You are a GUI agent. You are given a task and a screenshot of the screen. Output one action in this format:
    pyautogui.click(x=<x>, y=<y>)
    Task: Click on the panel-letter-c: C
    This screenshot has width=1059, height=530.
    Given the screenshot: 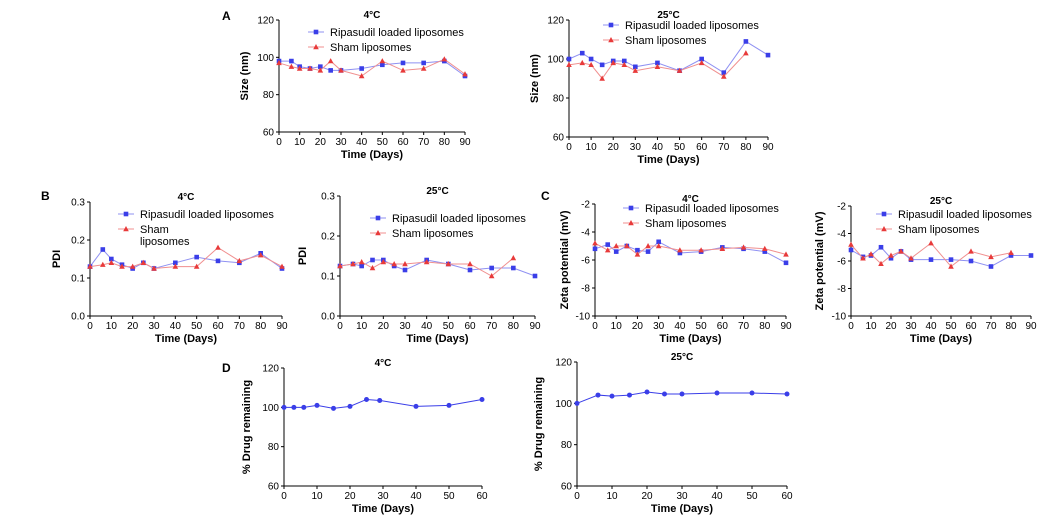 What is the action you would take?
    pyautogui.click(x=545, y=196)
    